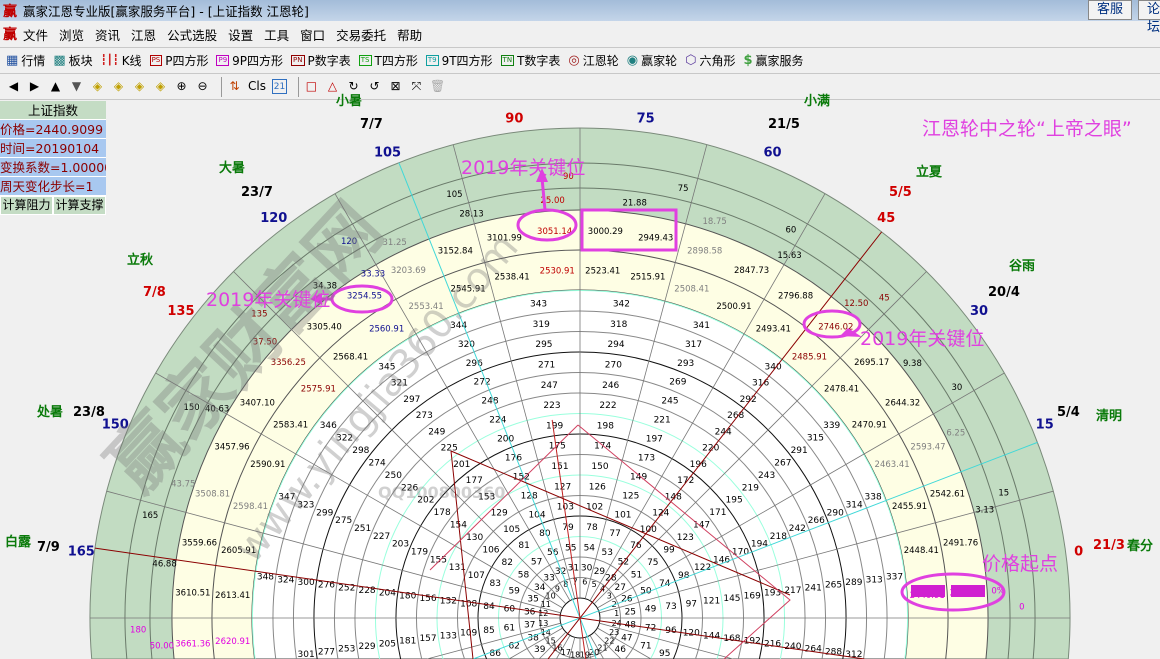 This screenshot has height=659, width=1160. Describe the element at coordinates (118, 86) in the screenshot. I see `move-right-icon: ◈` at that location.